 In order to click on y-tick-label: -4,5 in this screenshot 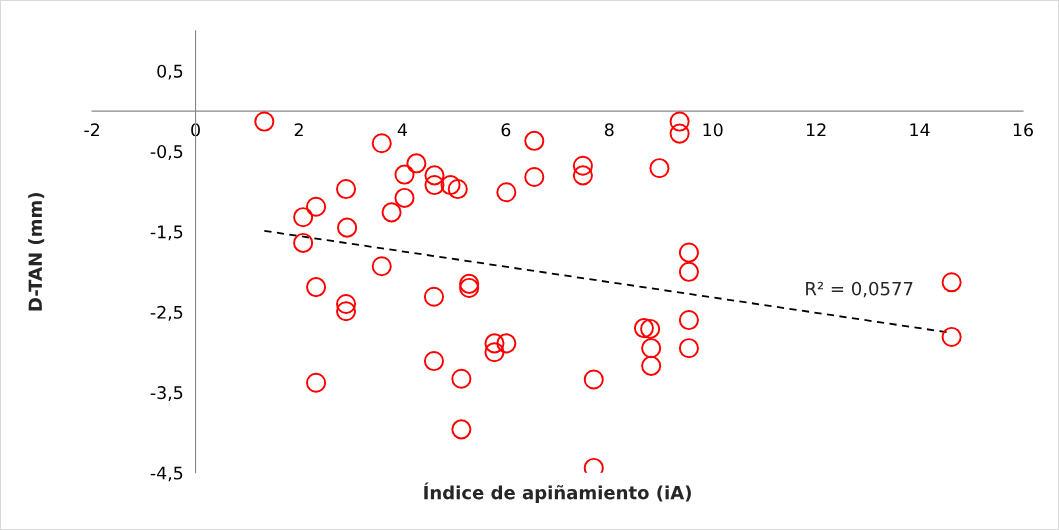, I will do `click(166, 474)`.